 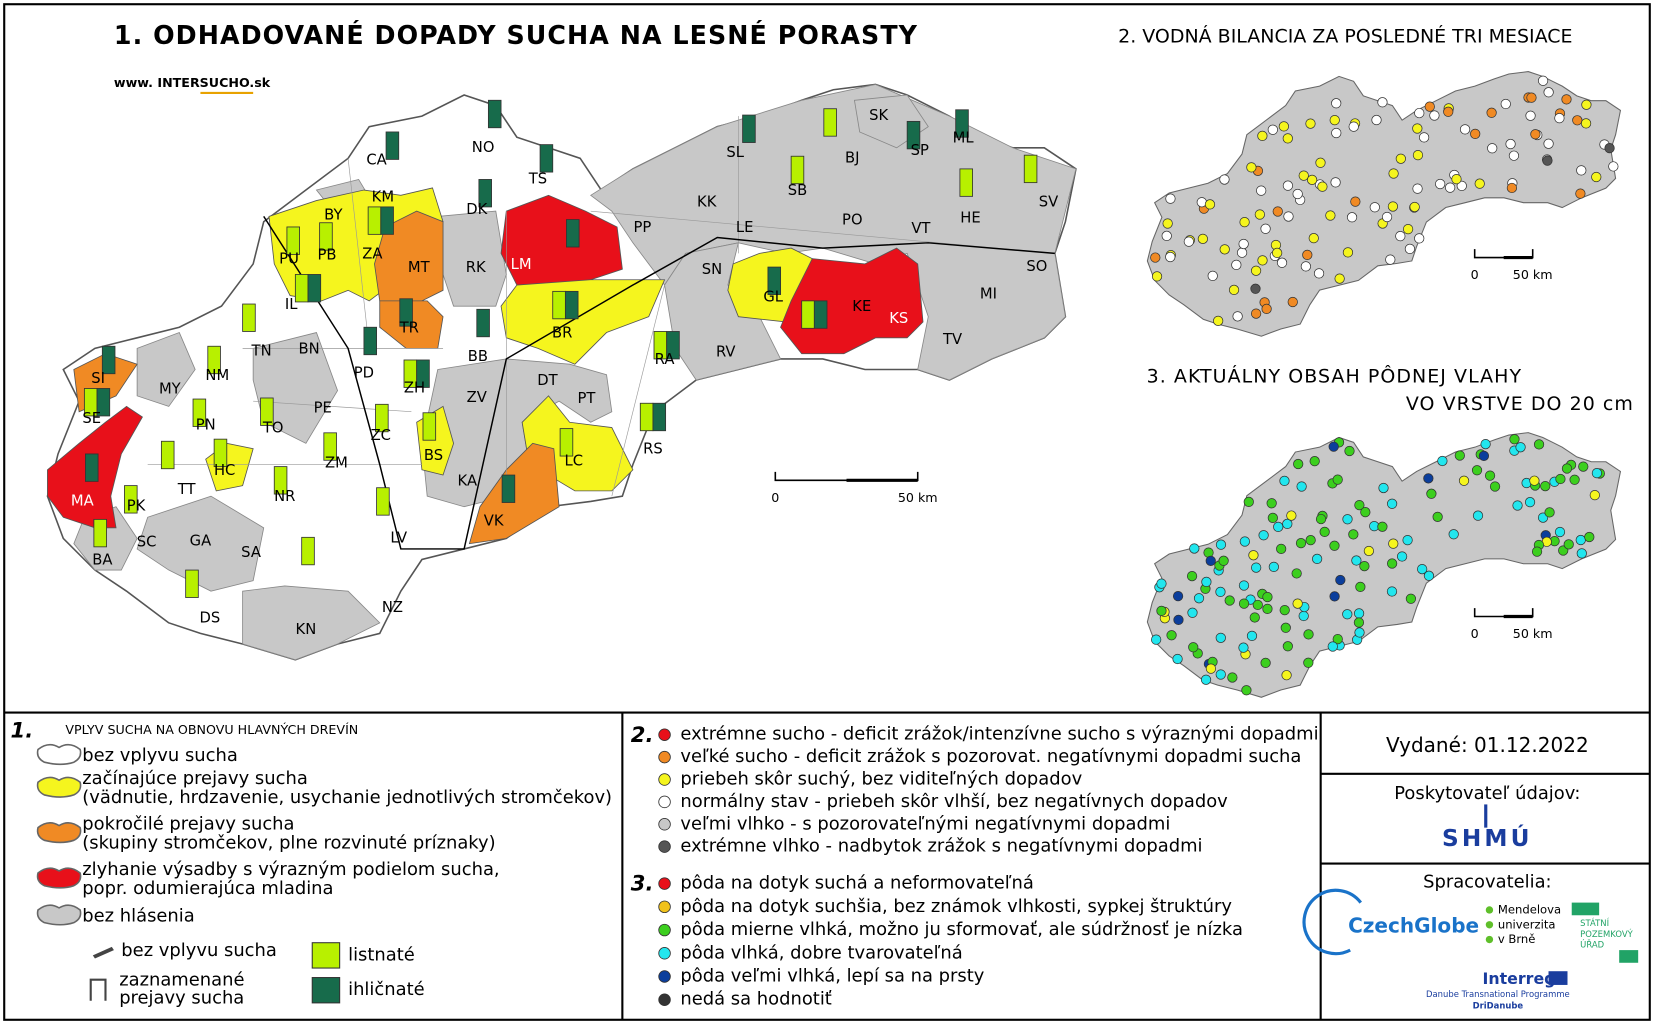 I want to click on logo-interreg: DriDanube, so click(x=1498, y=1006).